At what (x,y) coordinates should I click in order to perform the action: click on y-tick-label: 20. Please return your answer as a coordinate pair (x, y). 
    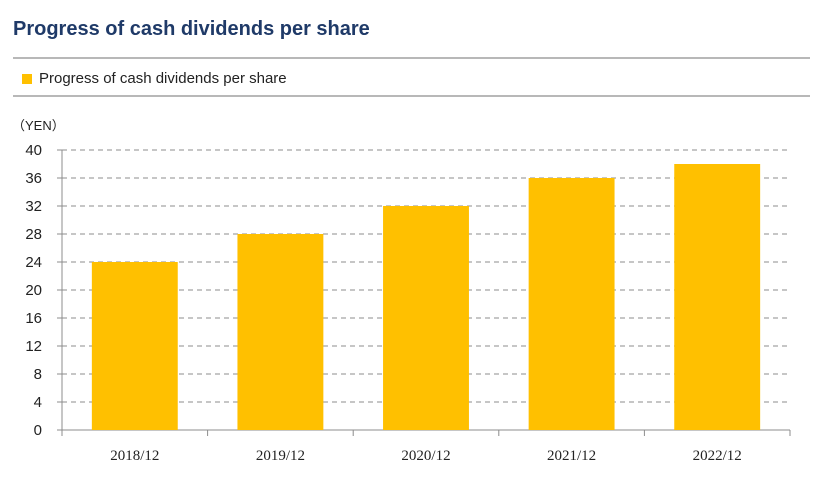
    Looking at the image, I should click on (33, 290).